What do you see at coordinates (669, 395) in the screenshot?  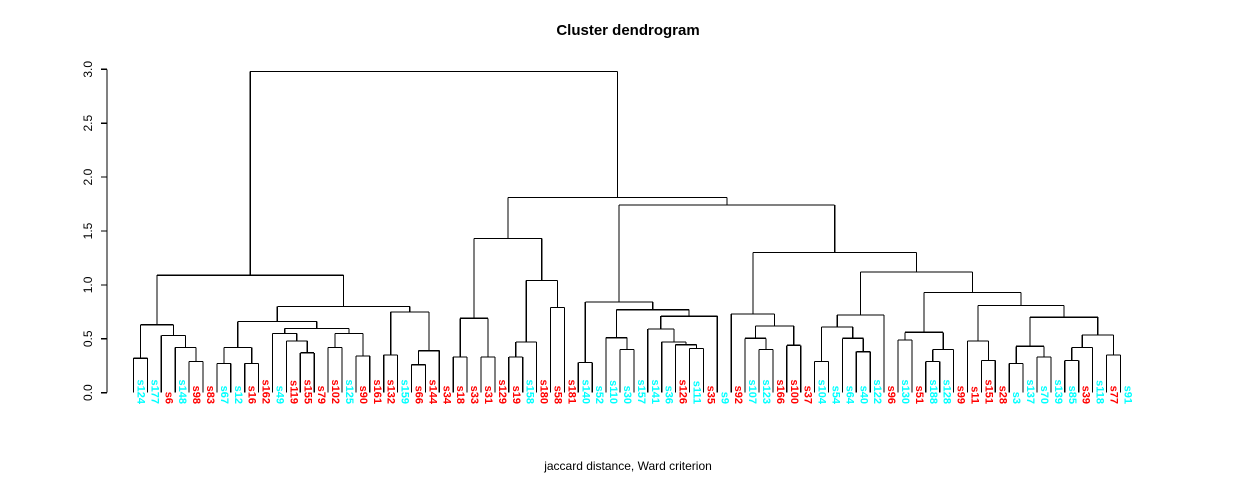 I see `leaf-label: s36` at bounding box center [669, 395].